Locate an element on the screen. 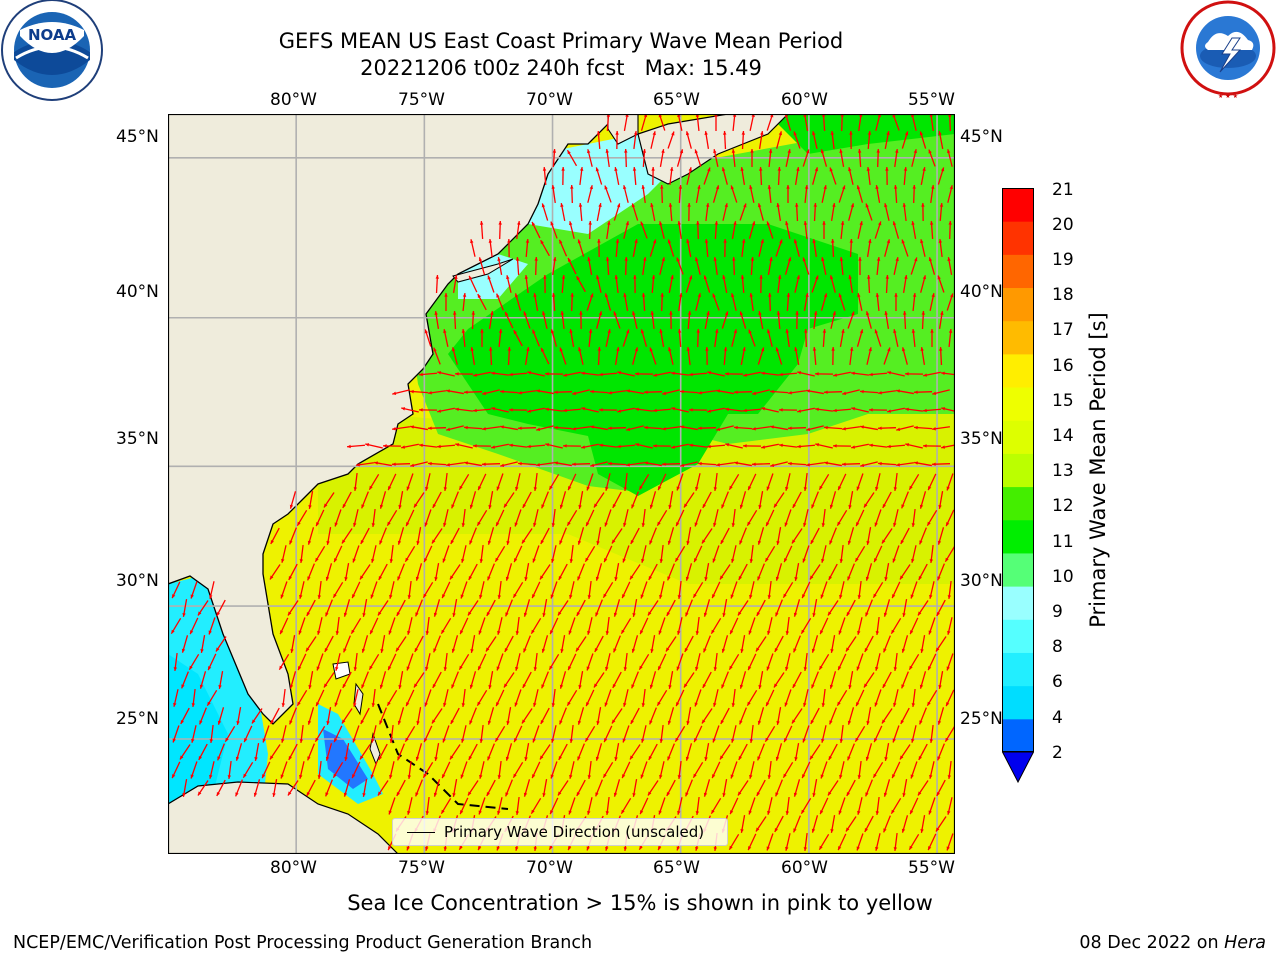  lon-label-bottom-55w: 55°W is located at coordinates (931, 868).